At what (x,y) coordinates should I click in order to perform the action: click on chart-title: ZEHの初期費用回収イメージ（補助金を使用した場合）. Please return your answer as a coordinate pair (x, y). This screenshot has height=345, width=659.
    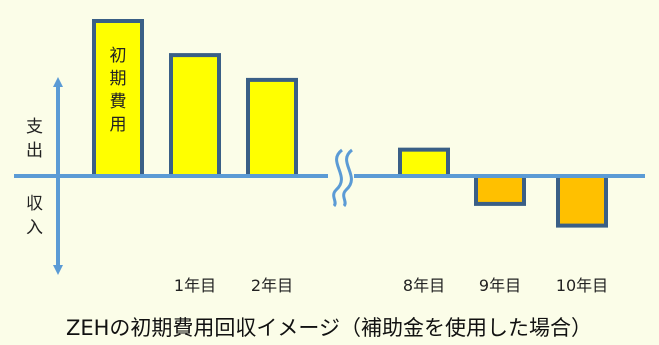
    Looking at the image, I should click on (329, 328).